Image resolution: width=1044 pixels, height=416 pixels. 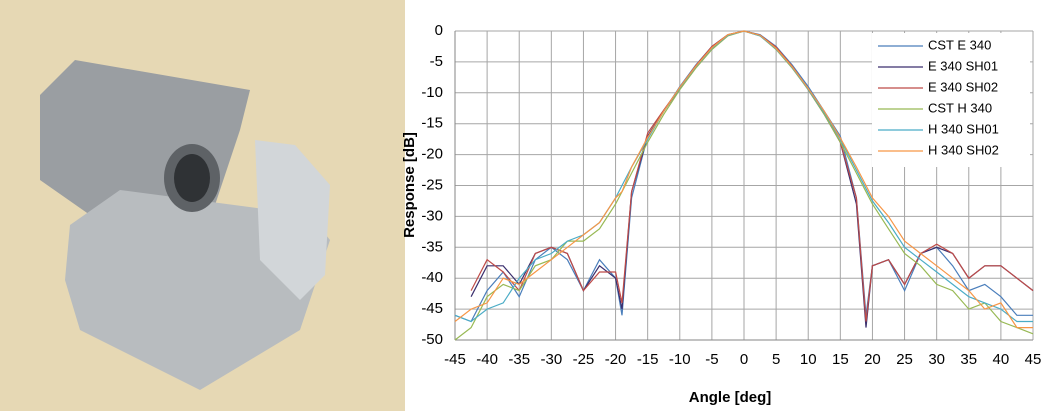 What do you see at coordinates (616, 359) in the screenshot?
I see `x-tick-label: -20` at bounding box center [616, 359].